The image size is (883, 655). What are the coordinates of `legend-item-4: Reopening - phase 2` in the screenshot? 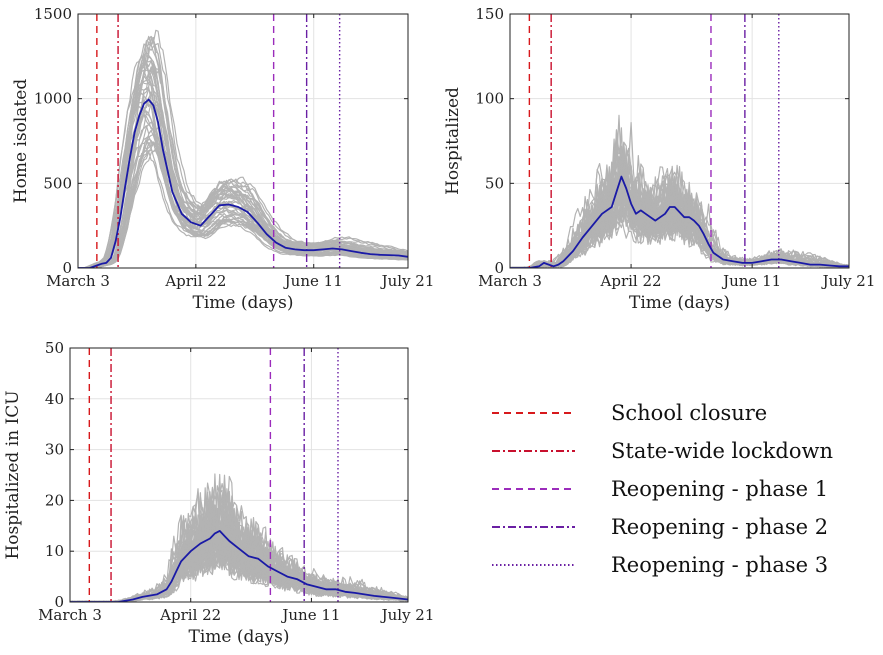 It's located at (660, 527).